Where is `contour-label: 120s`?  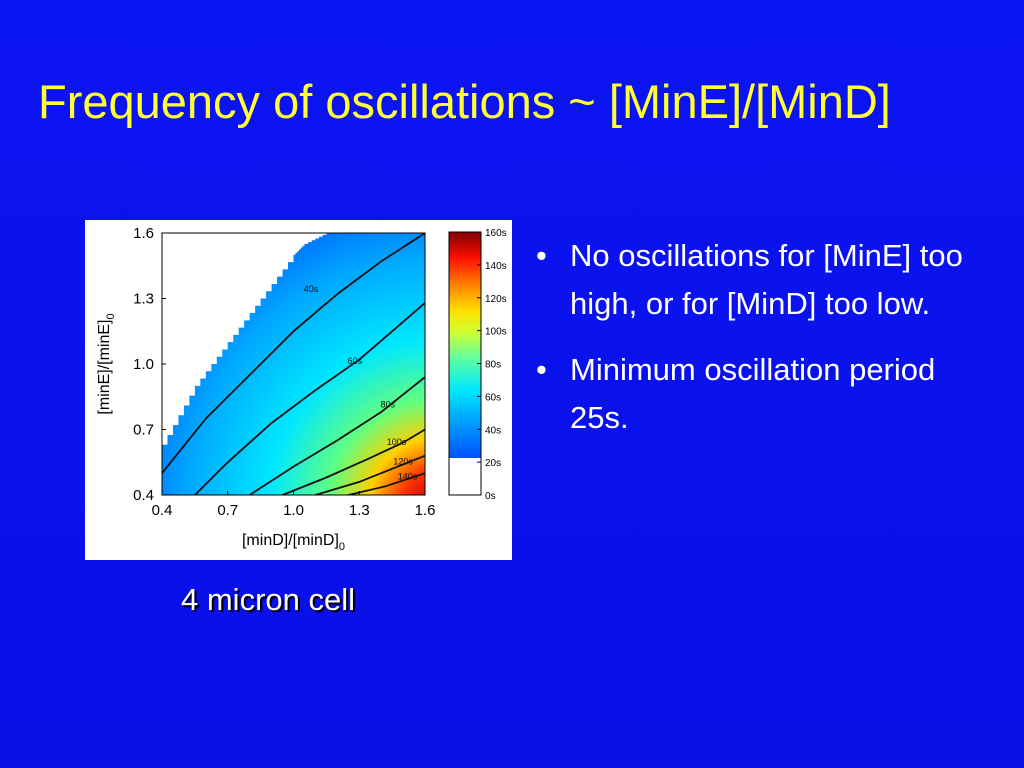 contour-label: 120s is located at coordinates (403, 461).